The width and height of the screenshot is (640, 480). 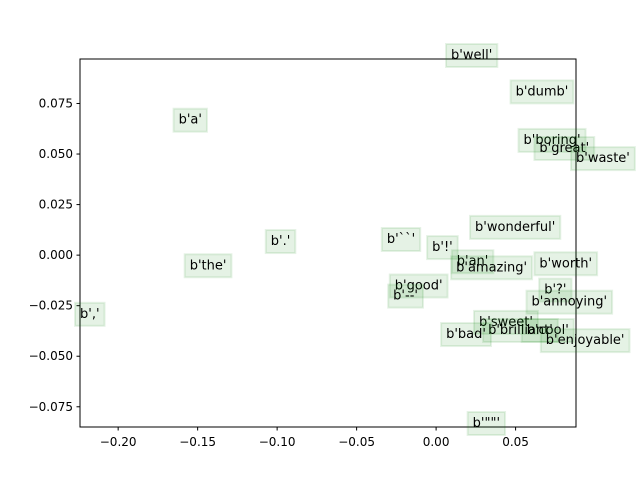 I want to click on point-label: b'``', so click(x=401, y=239).